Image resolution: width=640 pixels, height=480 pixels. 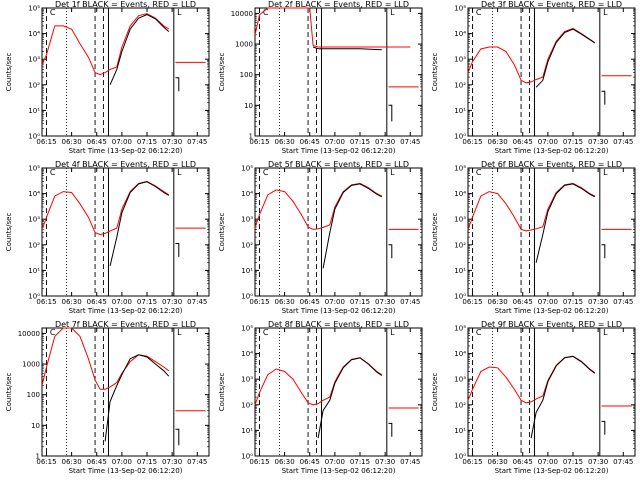 I want to click on chart-title: Det 7f BLACK = Events, RED = LLD, so click(x=125, y=324).